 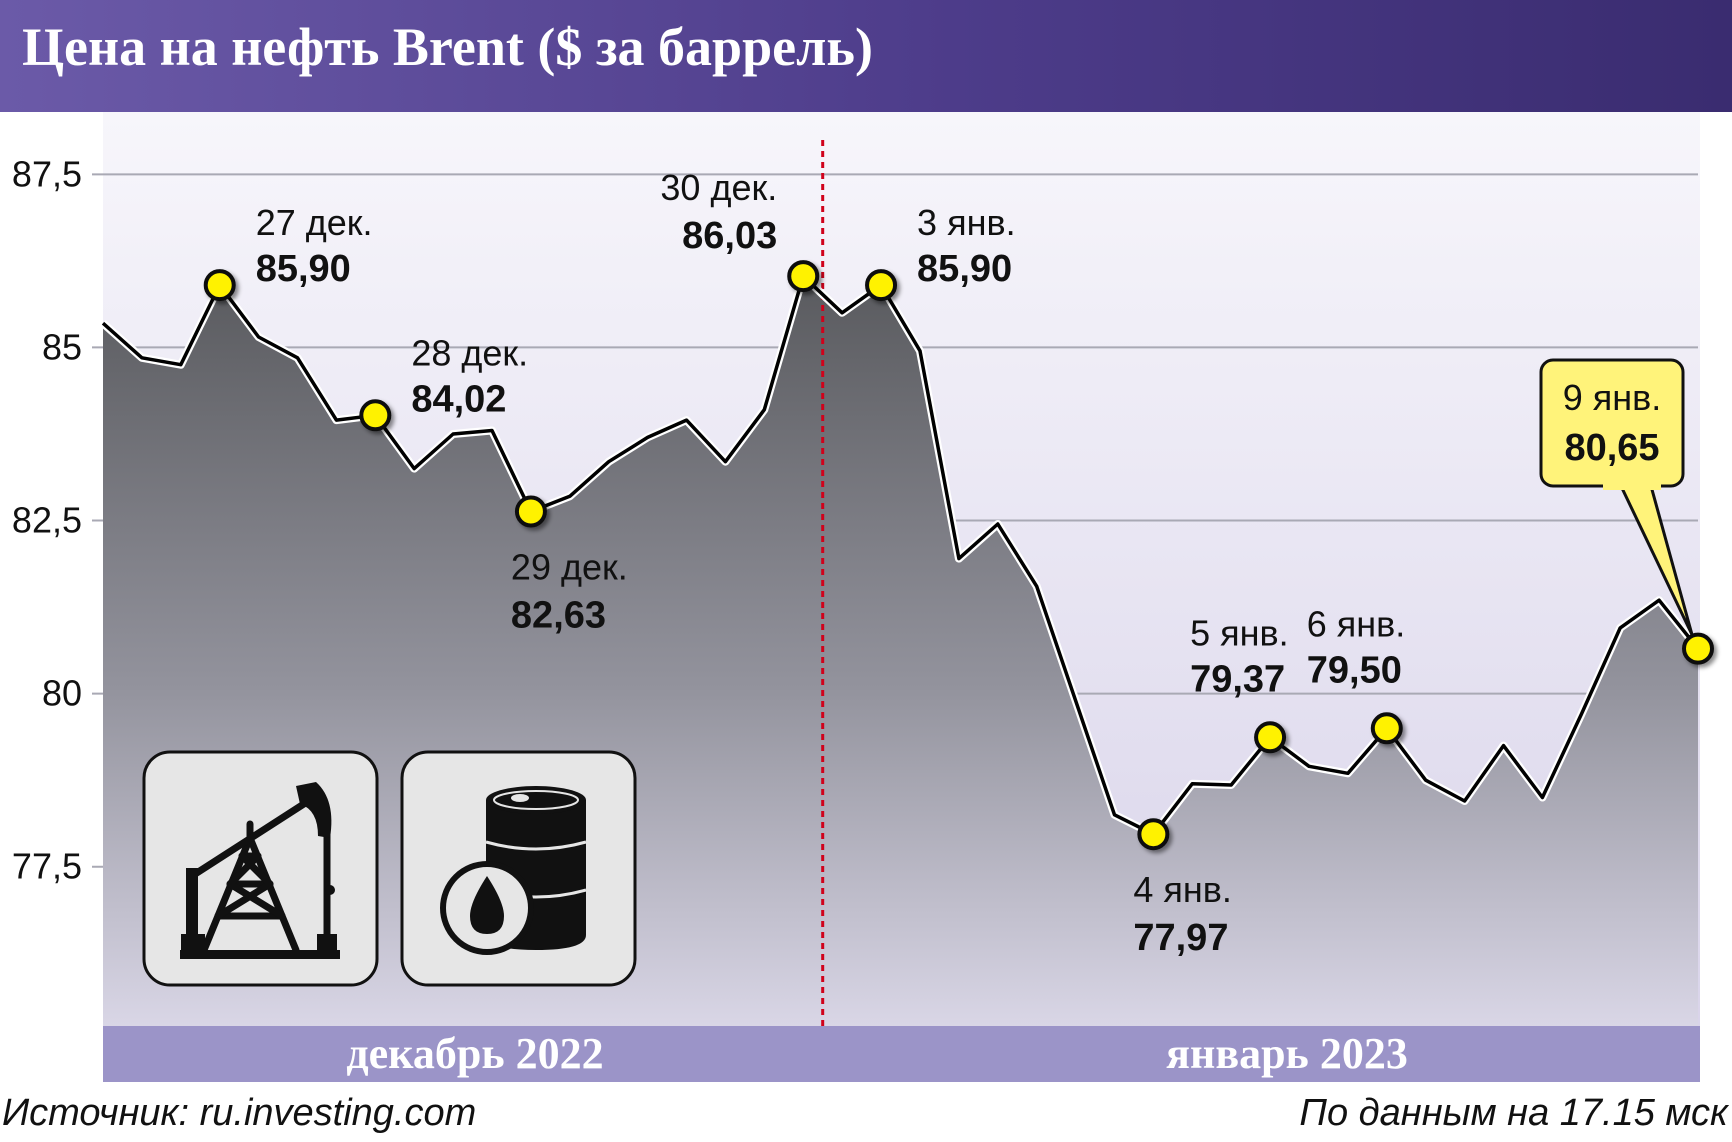 I want to click on last-value-callout: 9 янв. 80,65, so click(x=1616, y=497).